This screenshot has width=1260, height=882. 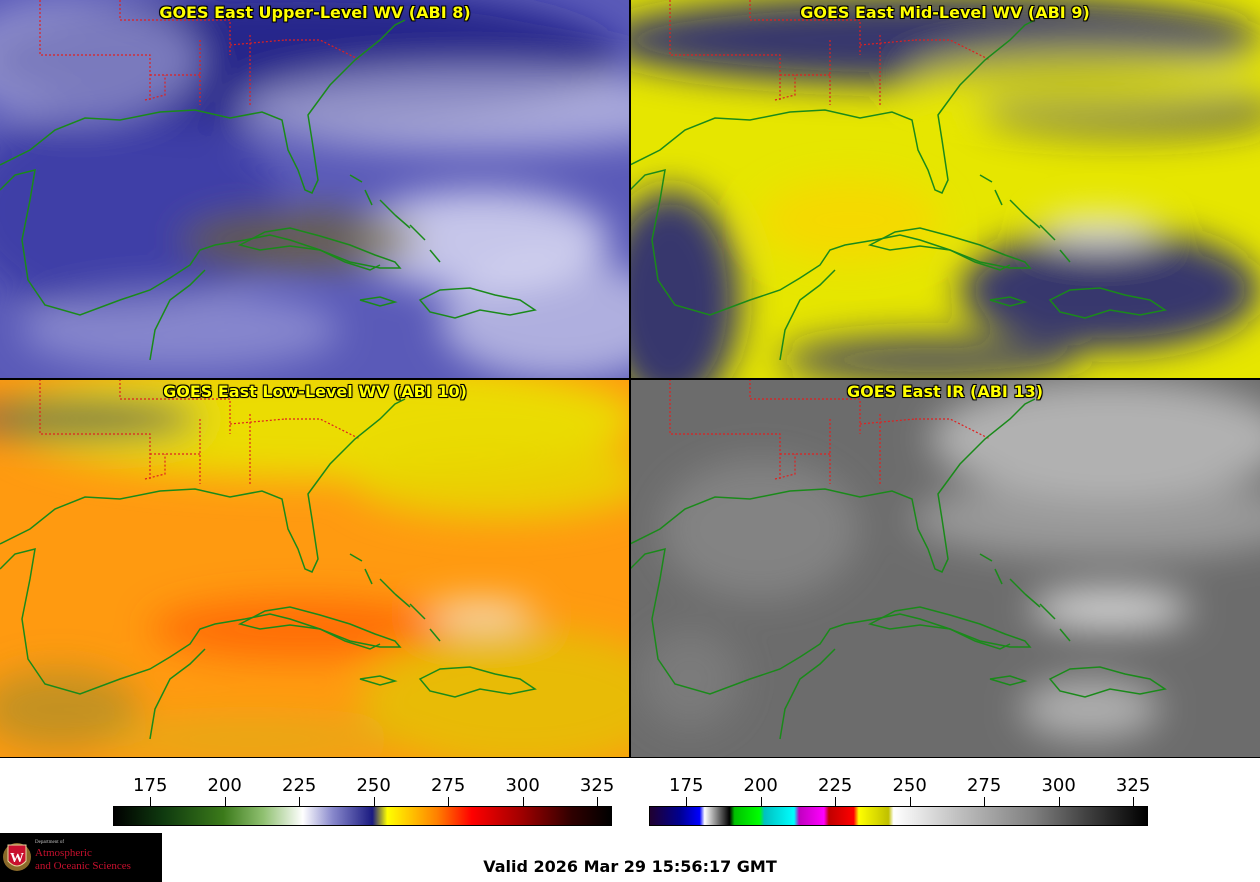 I want to click on colorbar-tick-label: 175, so click(x=686, y=785).